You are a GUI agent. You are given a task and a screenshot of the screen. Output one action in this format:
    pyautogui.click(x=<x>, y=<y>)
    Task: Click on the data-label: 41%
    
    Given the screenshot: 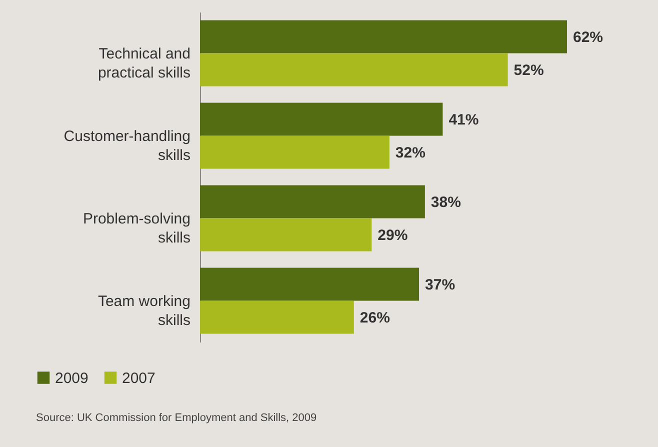 What is the action you would take?
    pyautogui.click(x=463, y=119)
    